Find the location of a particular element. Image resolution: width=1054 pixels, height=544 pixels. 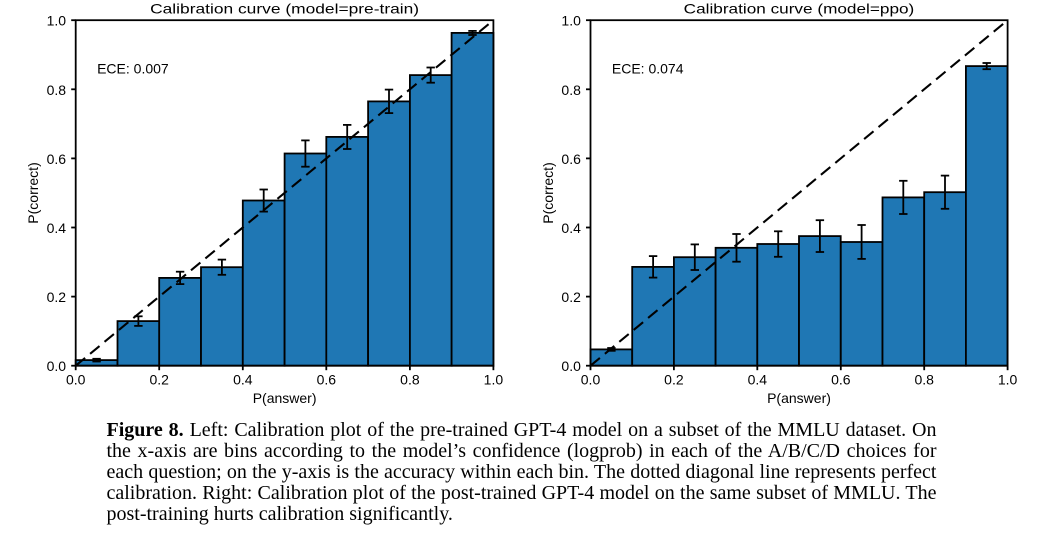

svg-text:Calibration curve (model=pre-t: Calibration curve (model=pre-train) is located at coordinates (284, 8).